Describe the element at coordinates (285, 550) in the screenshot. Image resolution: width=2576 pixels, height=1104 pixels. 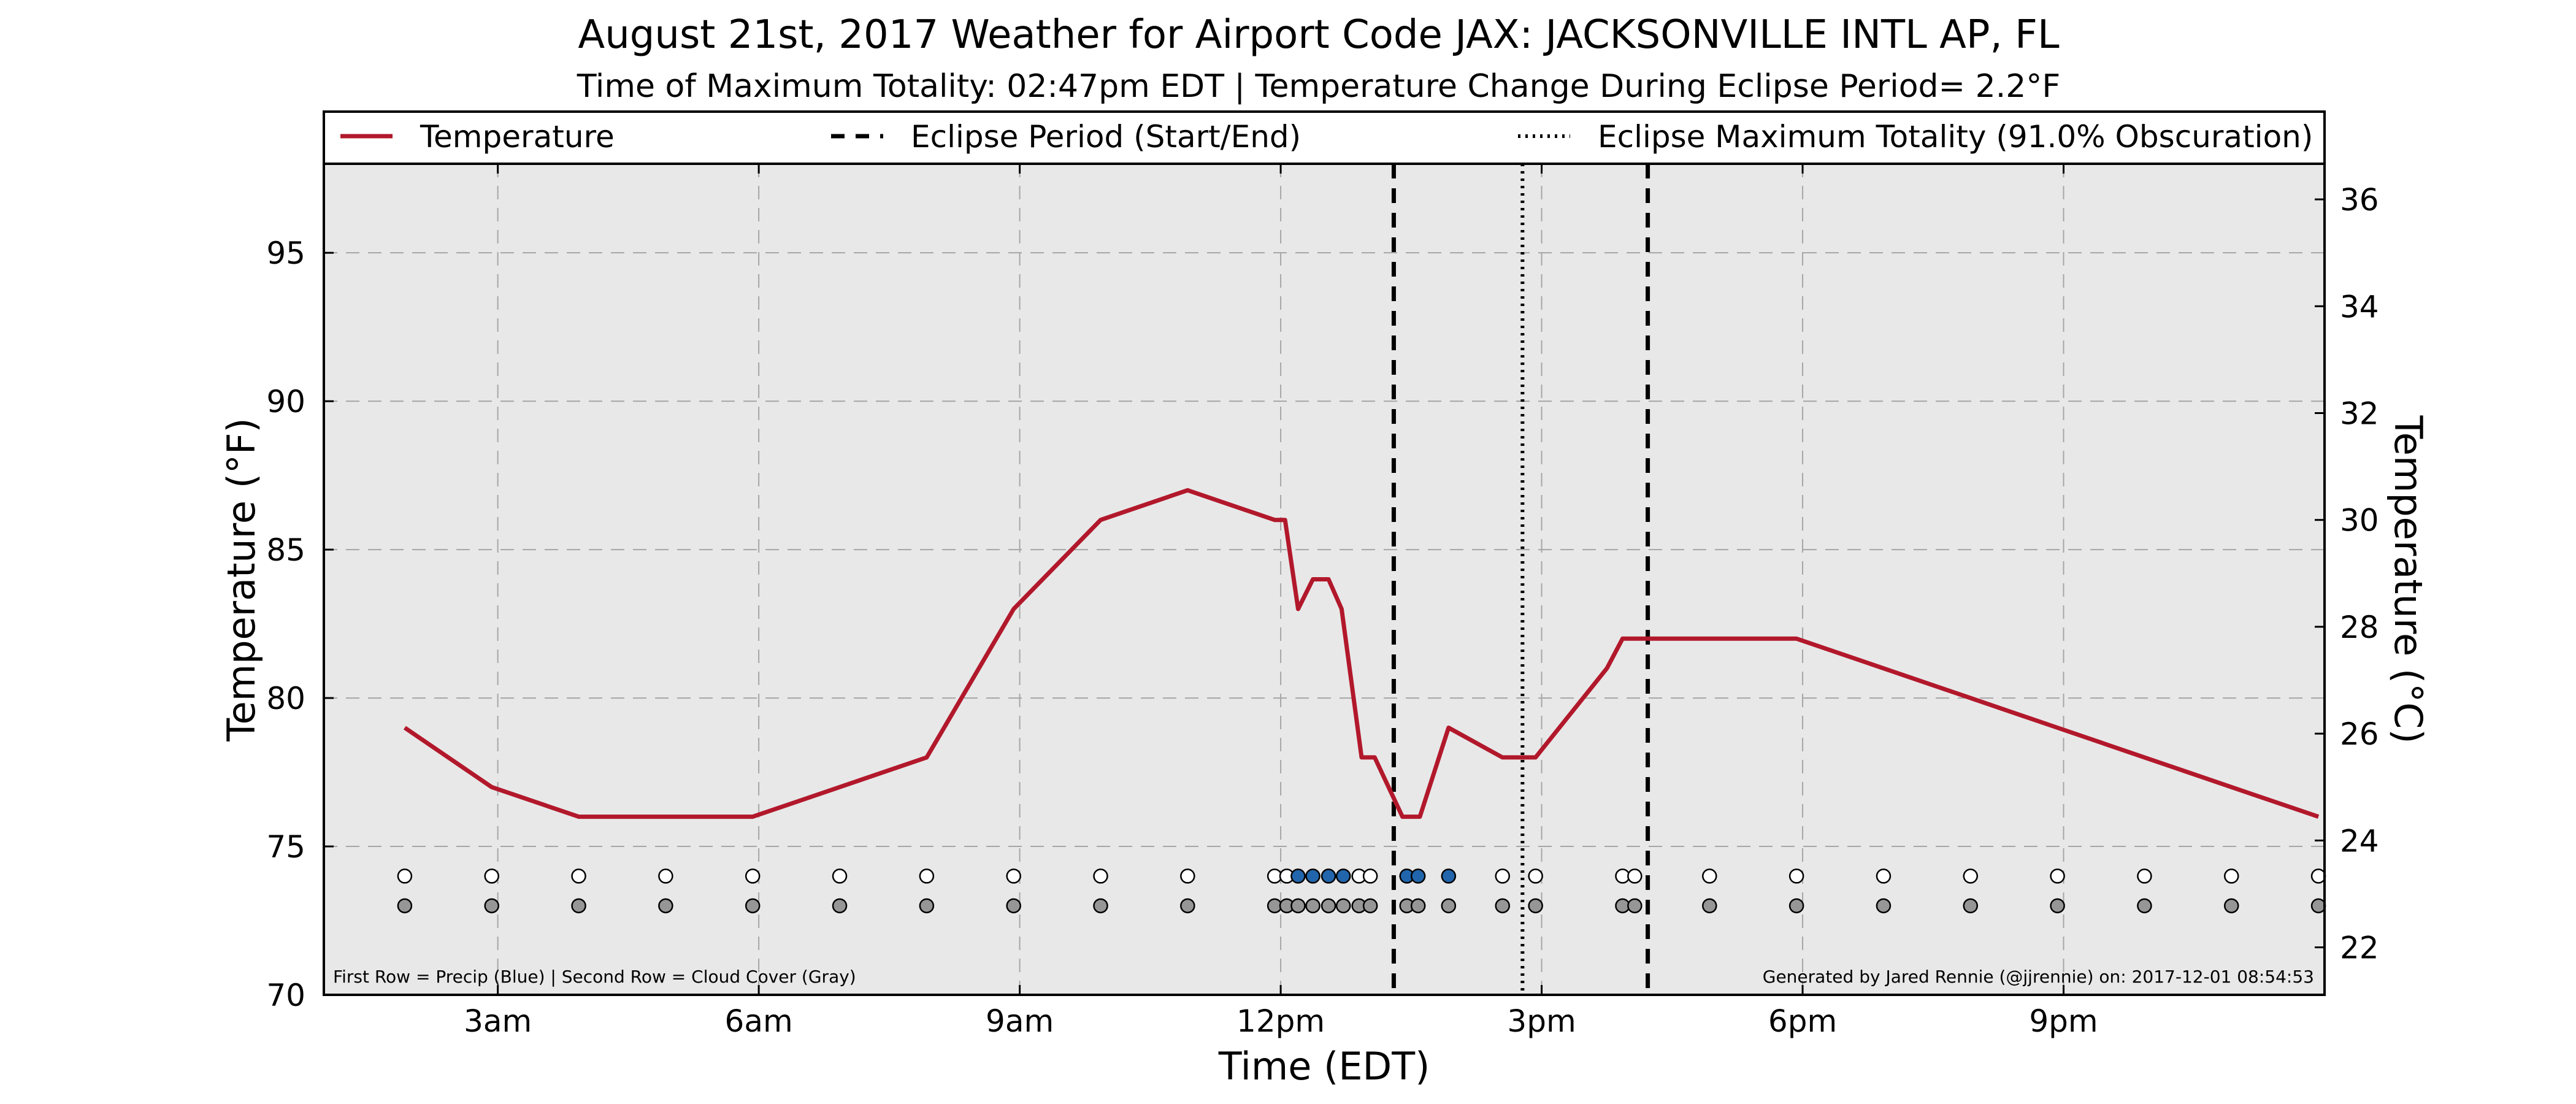
I see `y-tick-label-left: 85` at that location.